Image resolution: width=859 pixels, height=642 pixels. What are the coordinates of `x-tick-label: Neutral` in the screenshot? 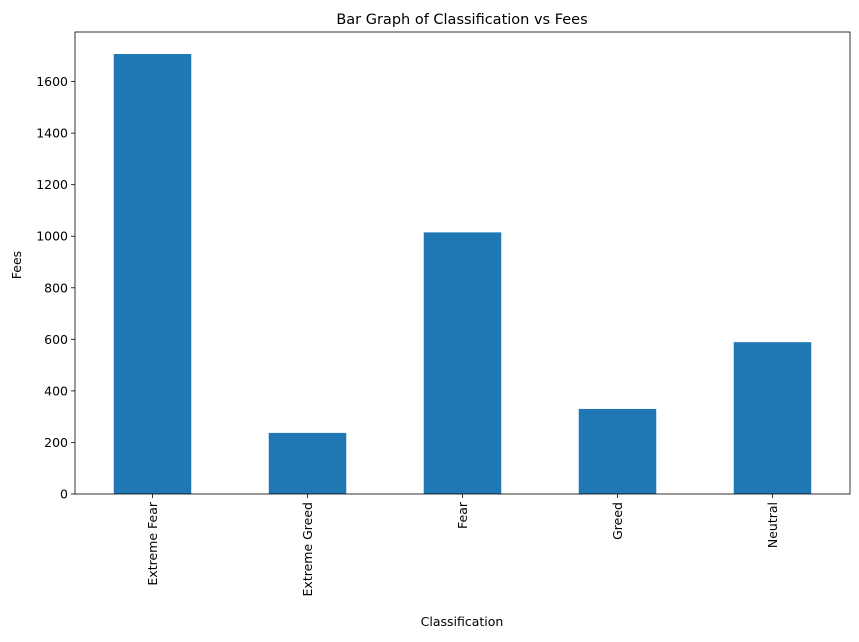 It's located at (772, 525).